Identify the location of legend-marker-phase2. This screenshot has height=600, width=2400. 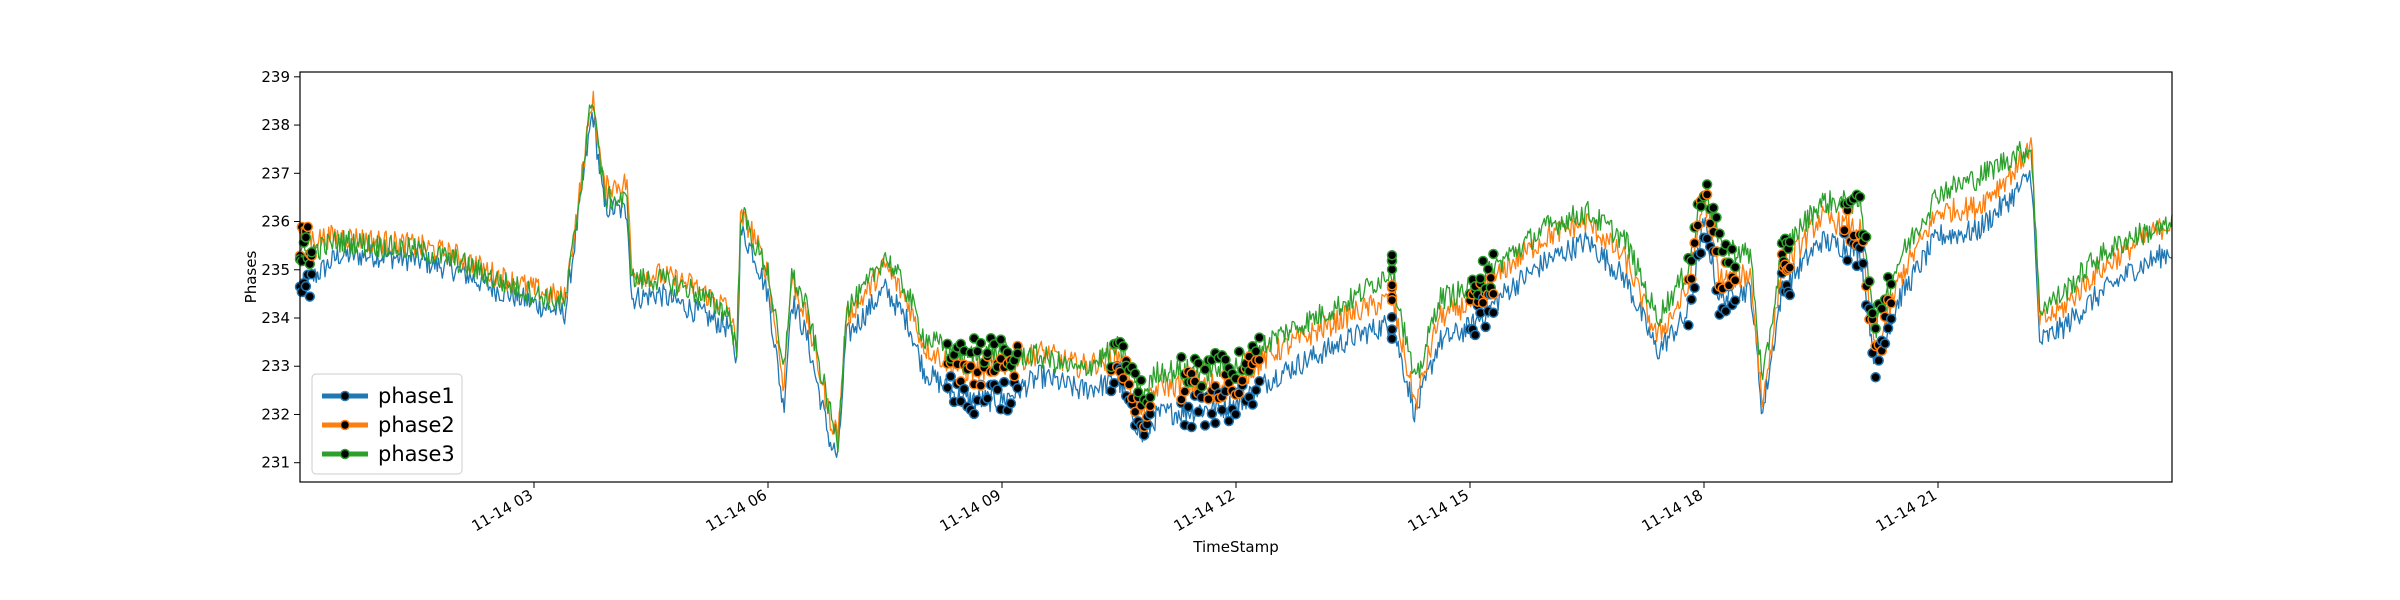
(345, 425).